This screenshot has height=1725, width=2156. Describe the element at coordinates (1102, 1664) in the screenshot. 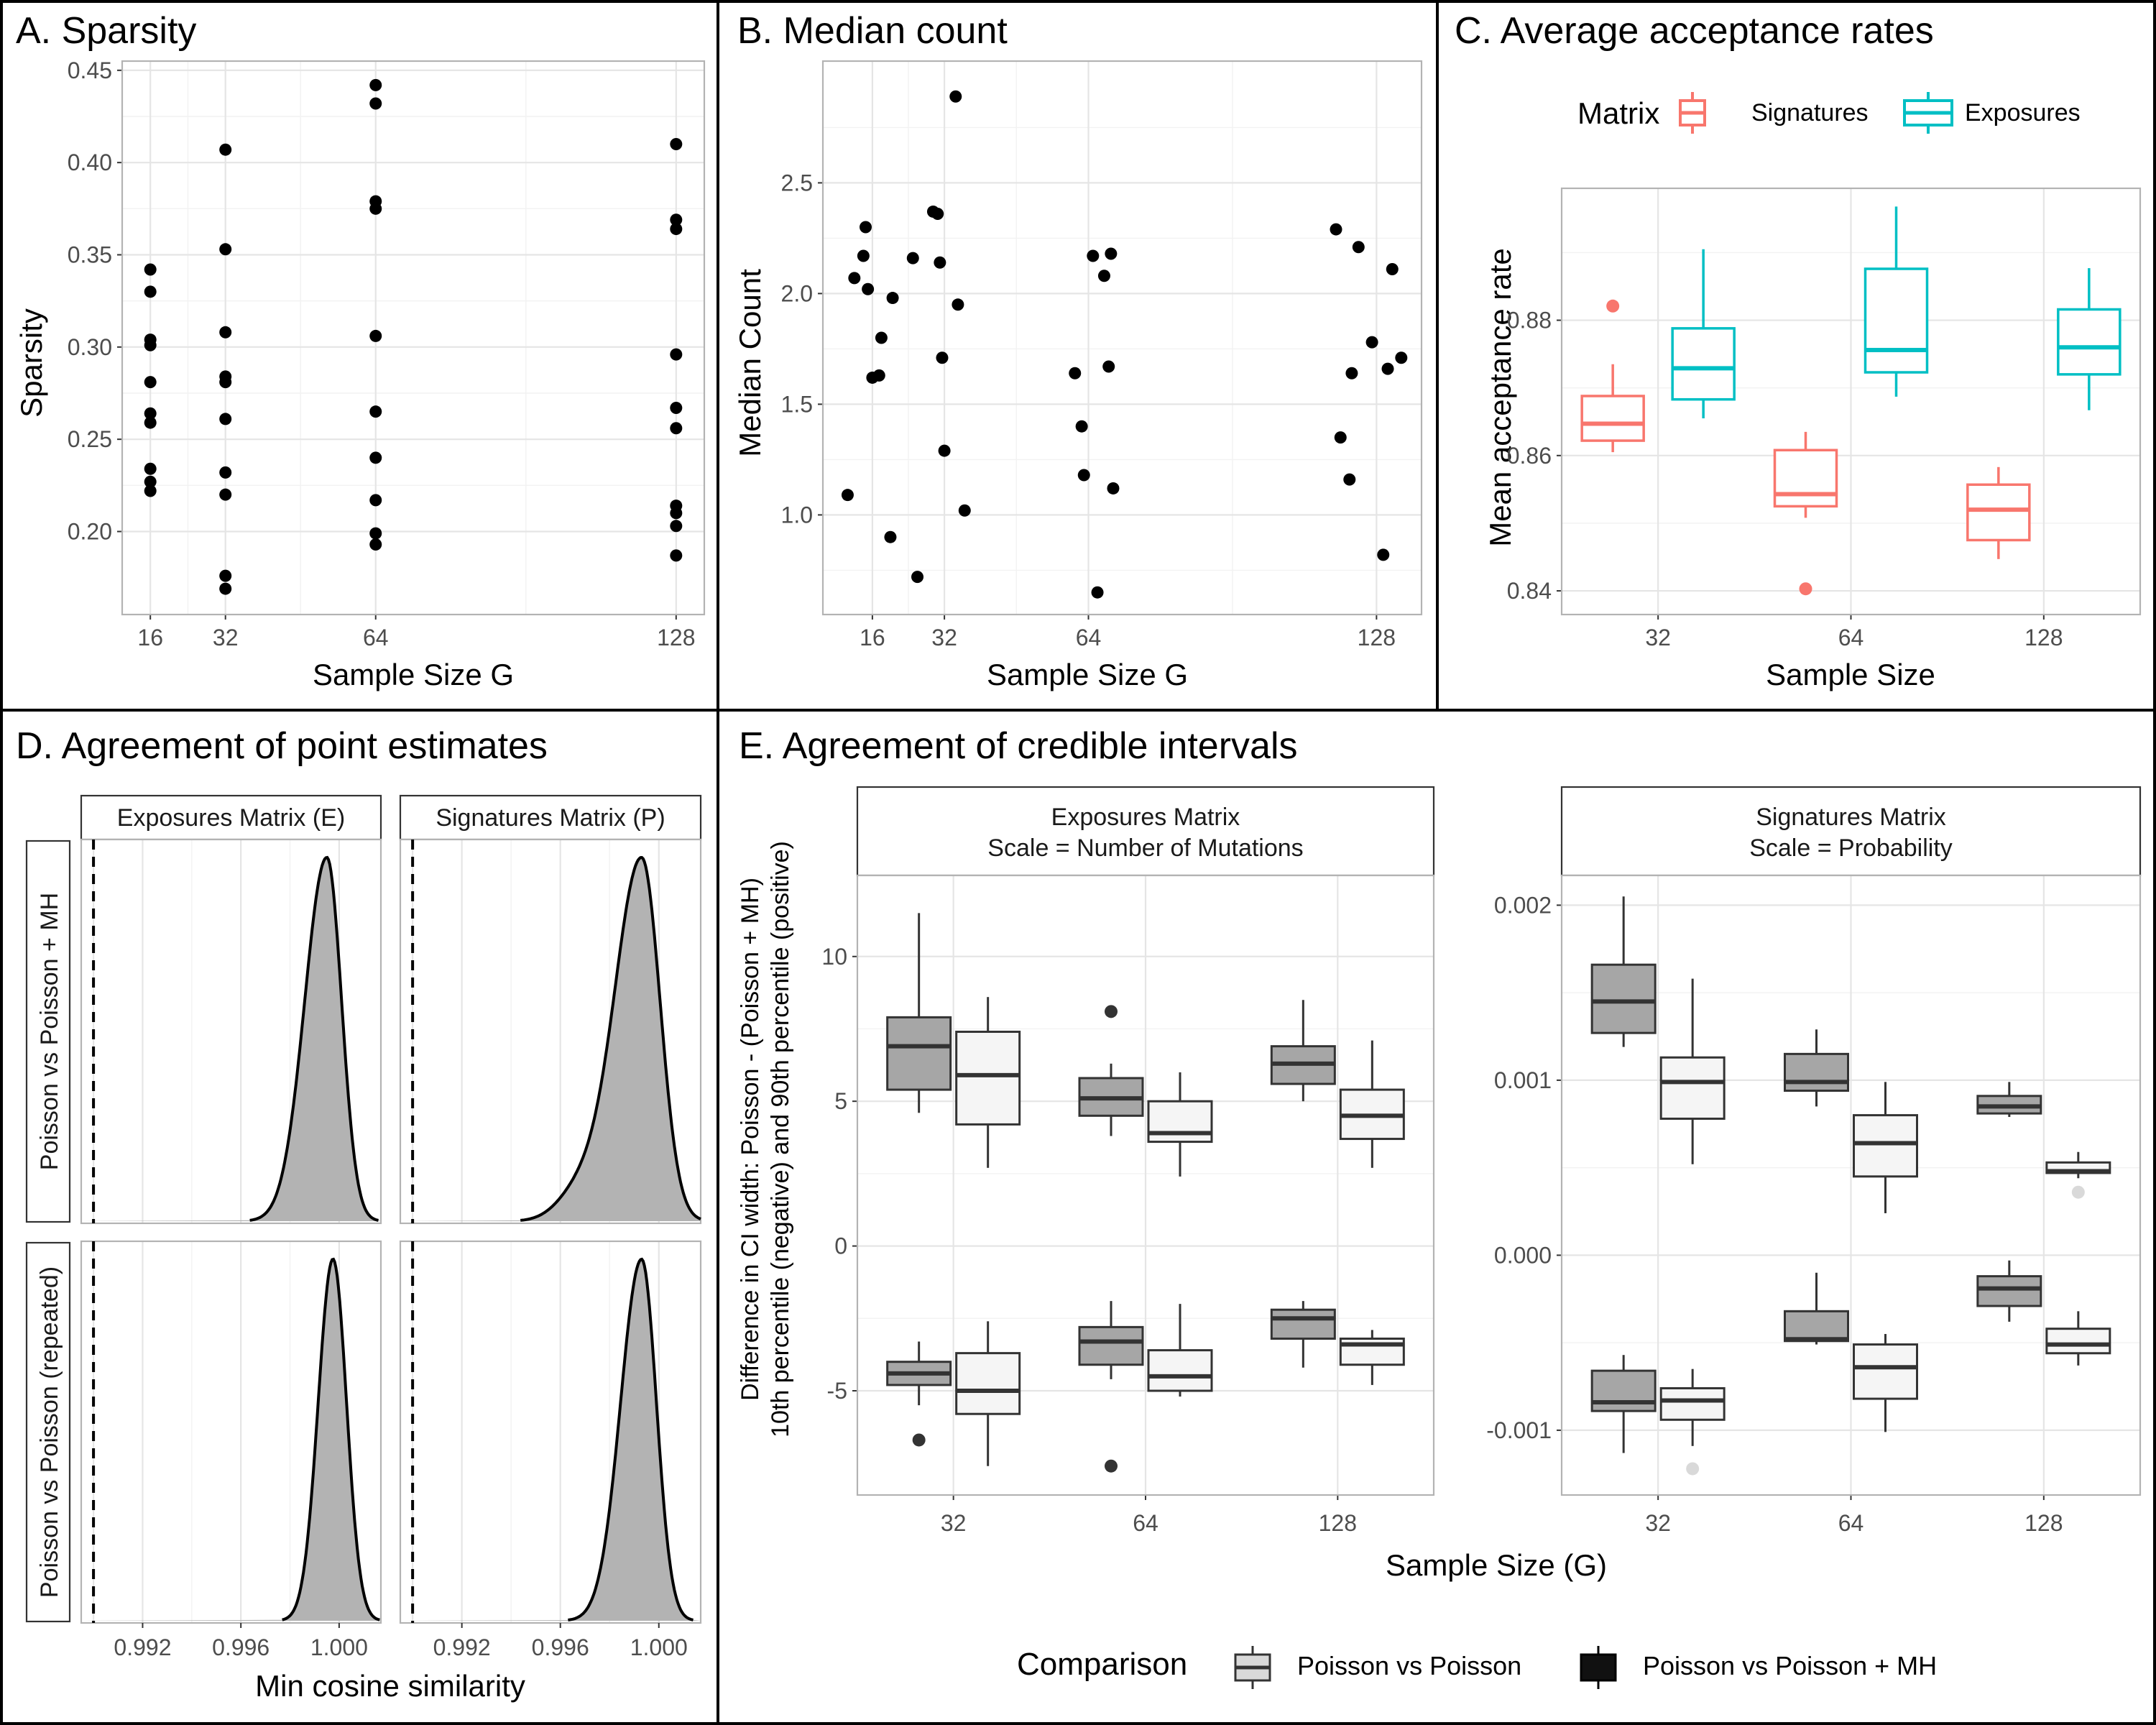

I see `panel-e-legend-title: Comparison` at that location.